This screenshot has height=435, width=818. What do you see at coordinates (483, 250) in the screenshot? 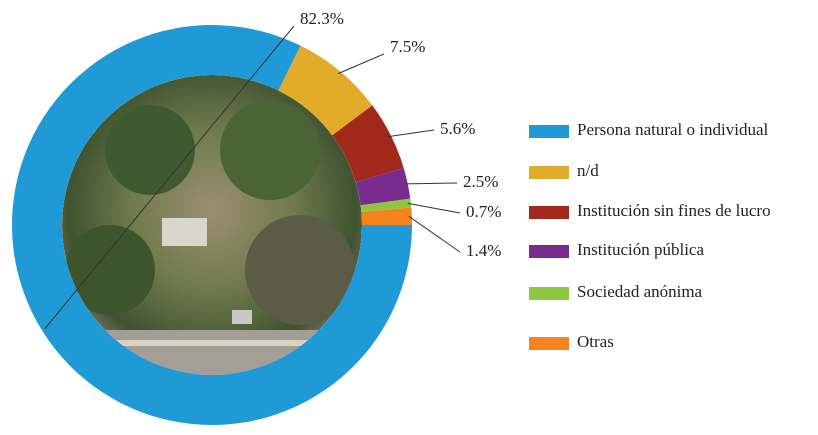
I see `data-label: 1.4%` at bounding box center [483, 250].